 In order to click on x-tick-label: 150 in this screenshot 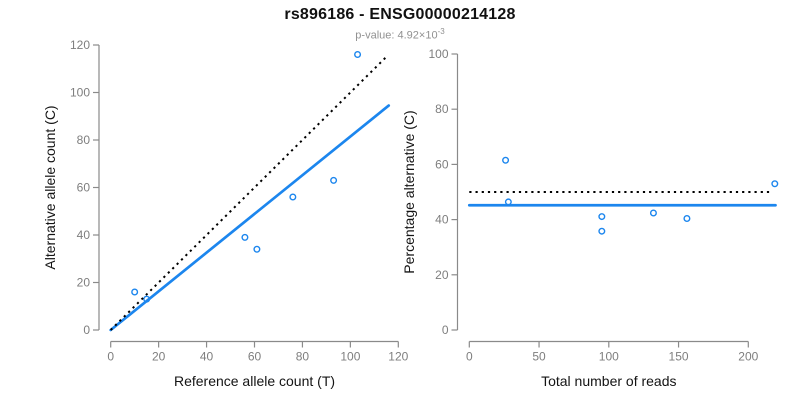, I will do `click(679, 357)`.